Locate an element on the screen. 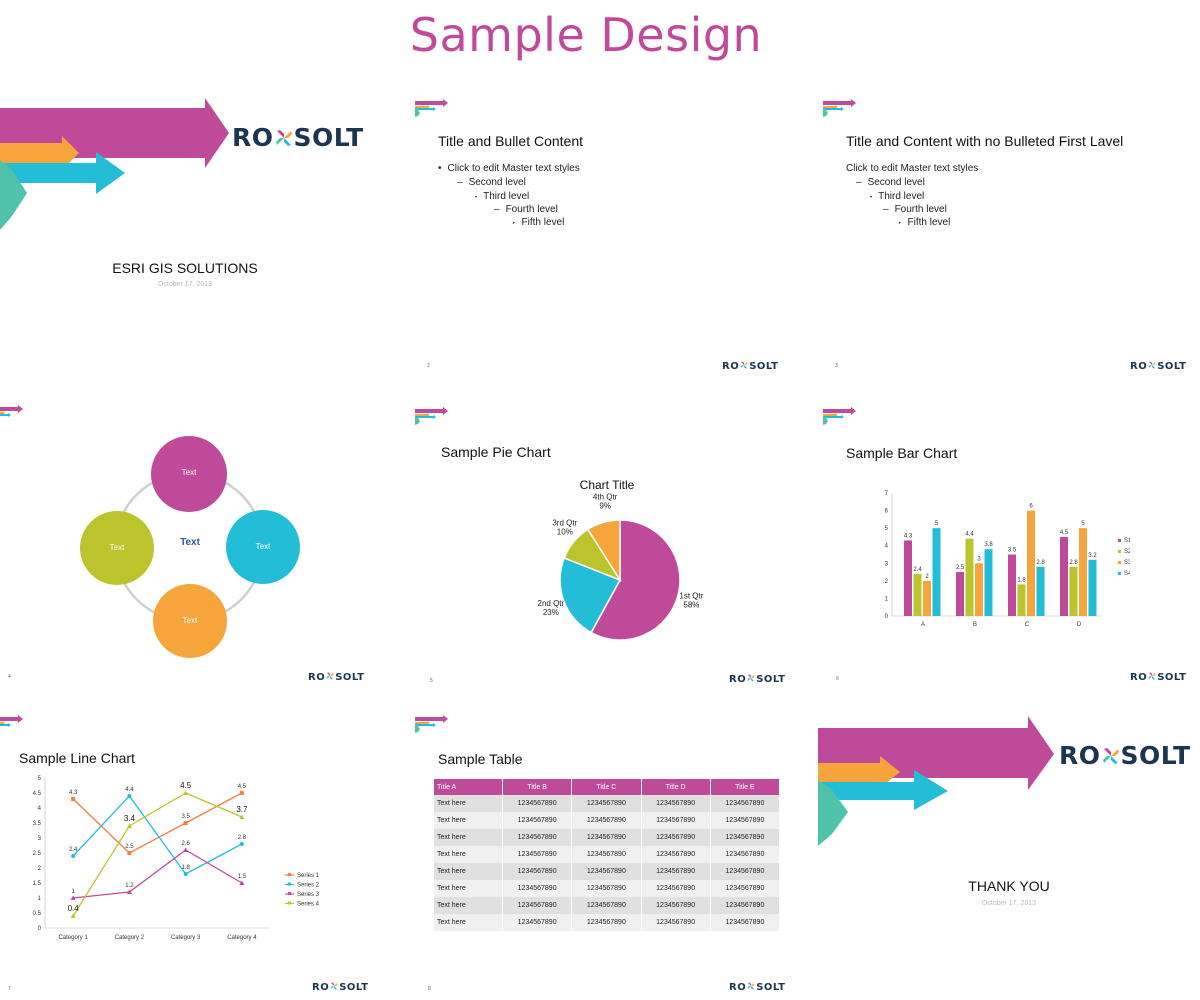 This screenshot has height=1000, width=1200. bar-label: 2.8 is located at coordinates (1040, 563).